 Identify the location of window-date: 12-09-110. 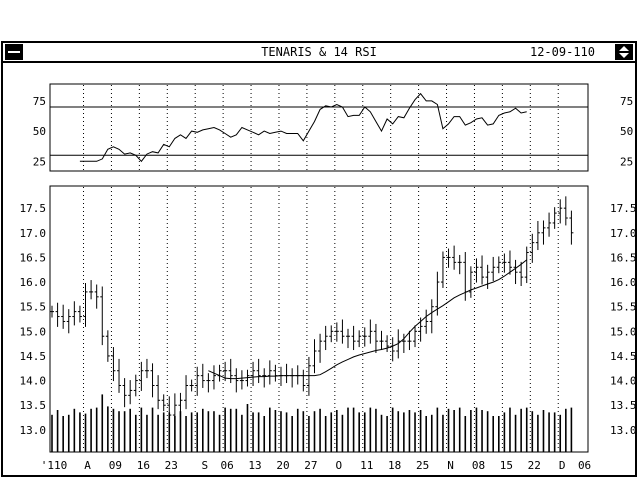
(562, 52).